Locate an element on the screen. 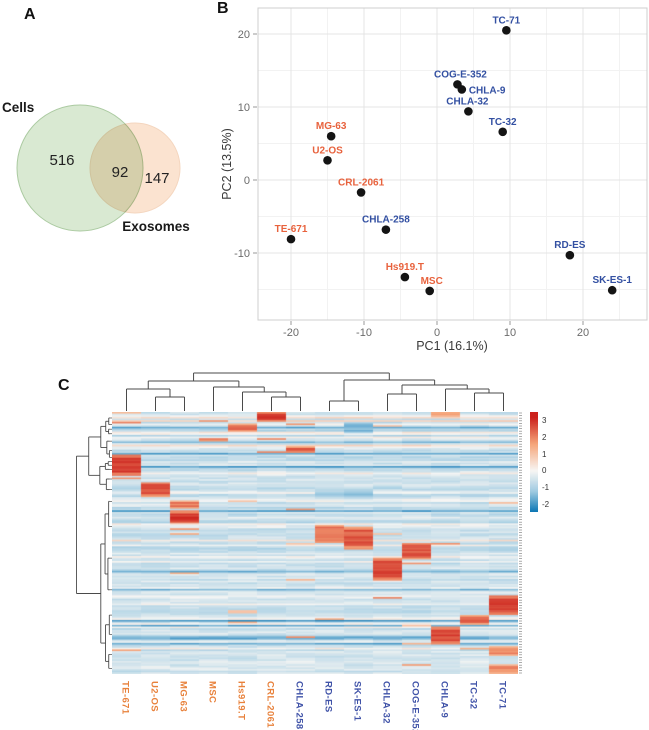 The width and height of the screenshot is (649, 730). pca-point-label: CHLA-258 is located at coordinates (386, 220).